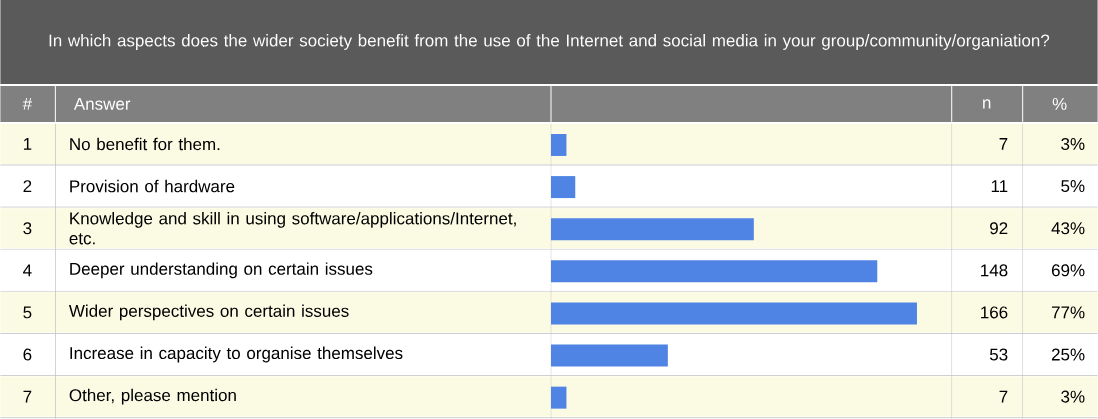 The width and height of the screenshot is (1098, 419). What do you see at coordinates (998, 354) in the screenshot?
I see `data-label: 53` at bounding box center [998, 354].